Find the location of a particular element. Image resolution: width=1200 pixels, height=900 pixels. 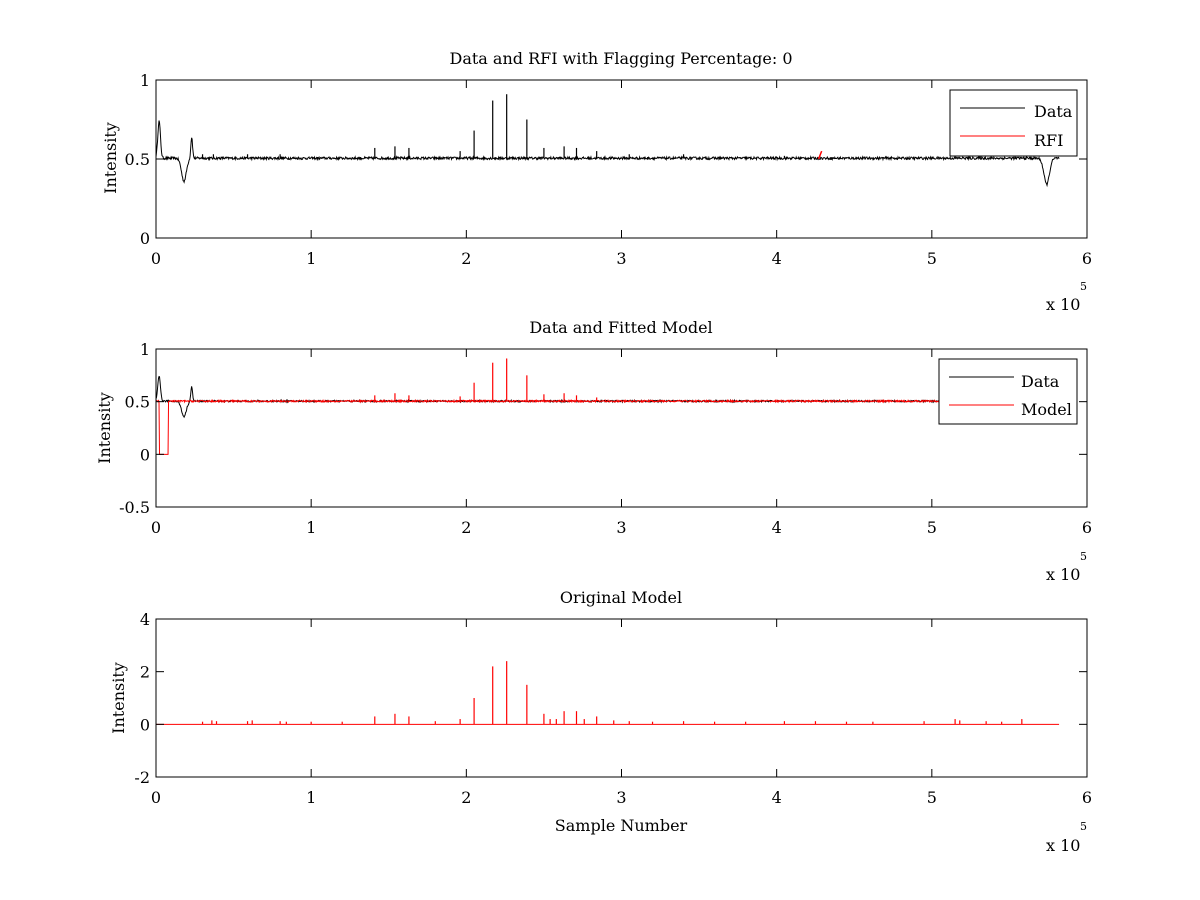

subplot-1-ytick-label-0: 0 is located at coordinates (145, 238).